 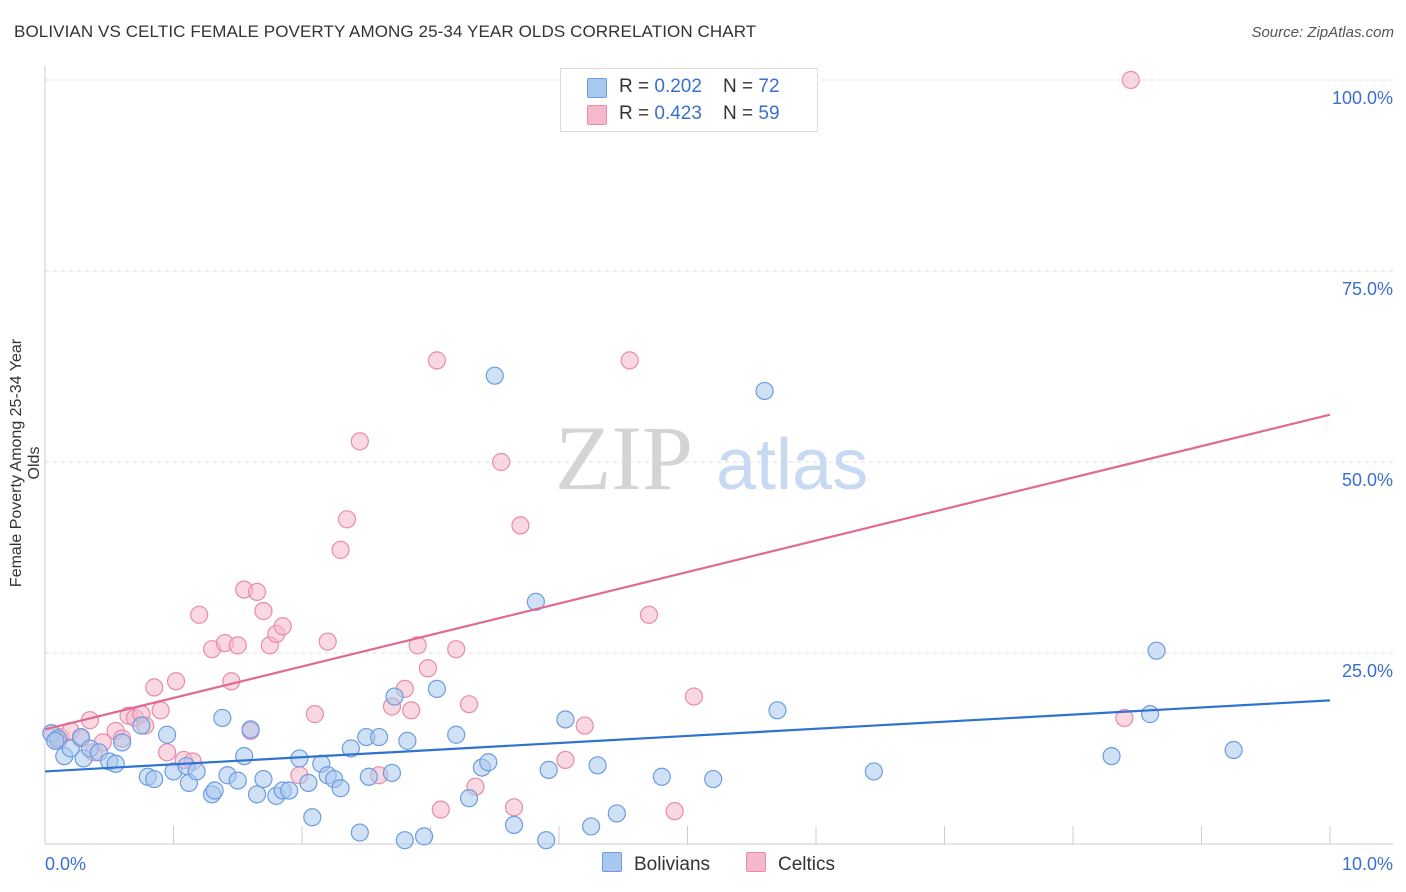 I want to click on legend-item-bolivians: Bolivians, so click(x=656, y=864).